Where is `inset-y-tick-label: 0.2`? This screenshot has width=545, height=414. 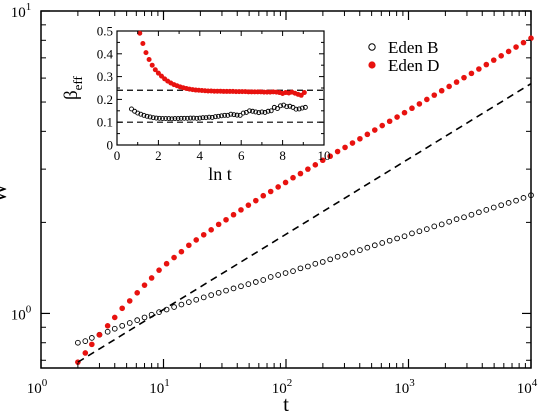 inset-y-tick-label: 0.2 is located at coordinates (105, 99).